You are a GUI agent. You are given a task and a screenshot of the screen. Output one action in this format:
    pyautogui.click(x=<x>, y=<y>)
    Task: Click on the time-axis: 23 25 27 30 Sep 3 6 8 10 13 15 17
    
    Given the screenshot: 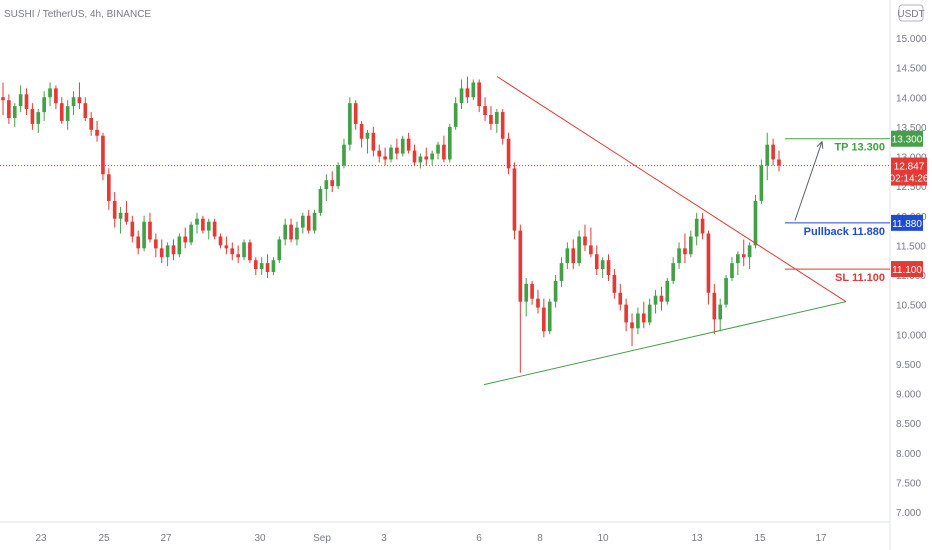 What is the action you would take?
    pyautogui.click(x=431, y=538)
    